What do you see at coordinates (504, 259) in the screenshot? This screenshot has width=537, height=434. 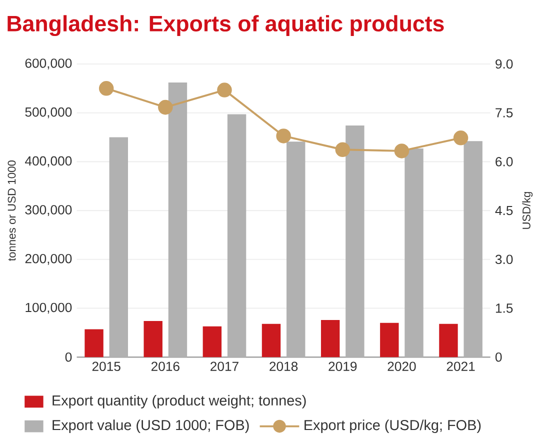 I see `y2-tick-label: 3.0` at bounding box center [504, 259].